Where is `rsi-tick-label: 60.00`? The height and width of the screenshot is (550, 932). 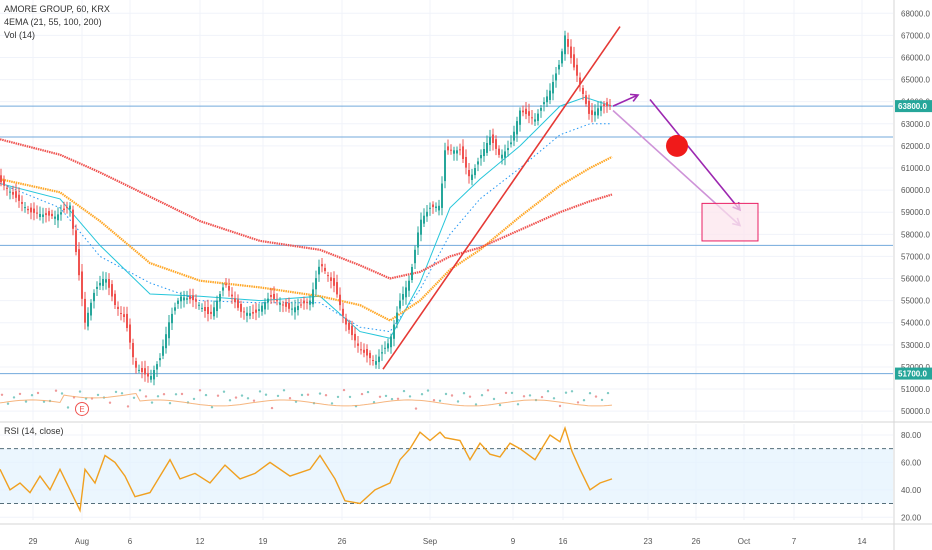 rsi-tick-label: 60.00 is located at coordinates (911, 462).